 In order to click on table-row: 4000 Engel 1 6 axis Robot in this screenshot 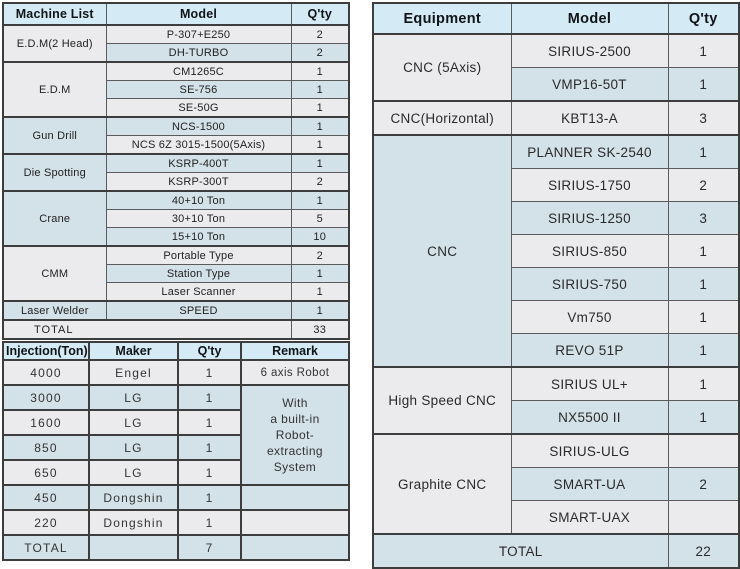, I will do `click(176, 372)`.